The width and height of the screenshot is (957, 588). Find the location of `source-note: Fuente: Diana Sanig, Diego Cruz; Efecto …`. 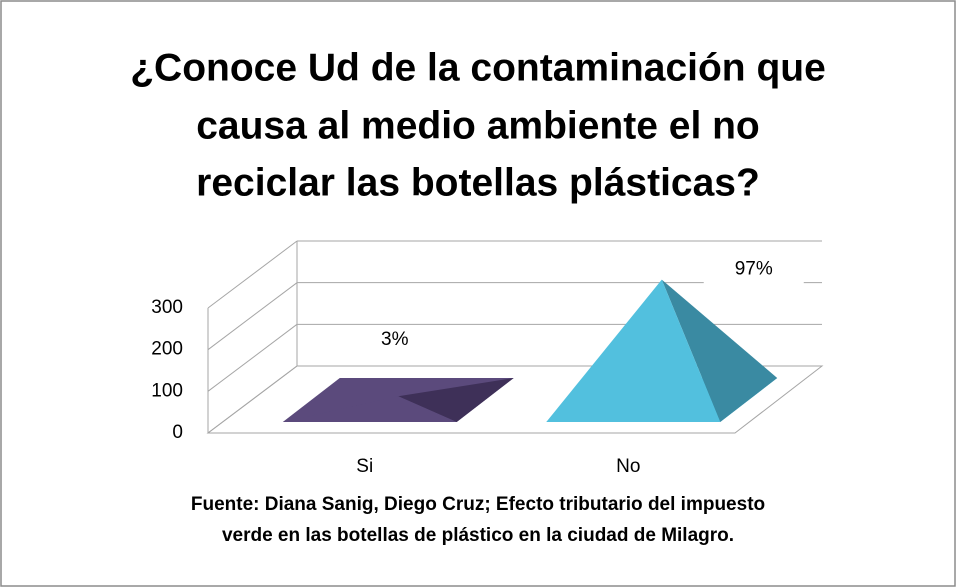

source-note: Fuente: Diana Sanig, Diego Cruz; Efecto … is located at coordinates (478, 504).